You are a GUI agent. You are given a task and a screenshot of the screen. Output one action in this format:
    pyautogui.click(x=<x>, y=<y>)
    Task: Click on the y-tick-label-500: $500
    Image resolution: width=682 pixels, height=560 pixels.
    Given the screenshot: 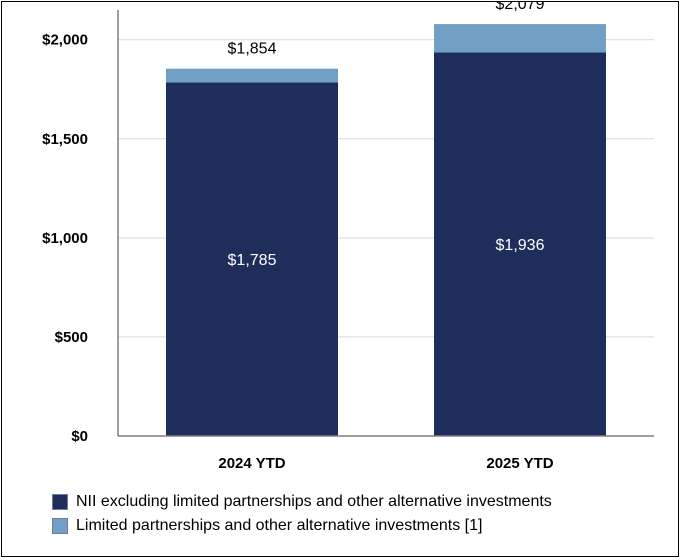 What is the action you would take?
    pyautogui.click(x=71, y=337)
    